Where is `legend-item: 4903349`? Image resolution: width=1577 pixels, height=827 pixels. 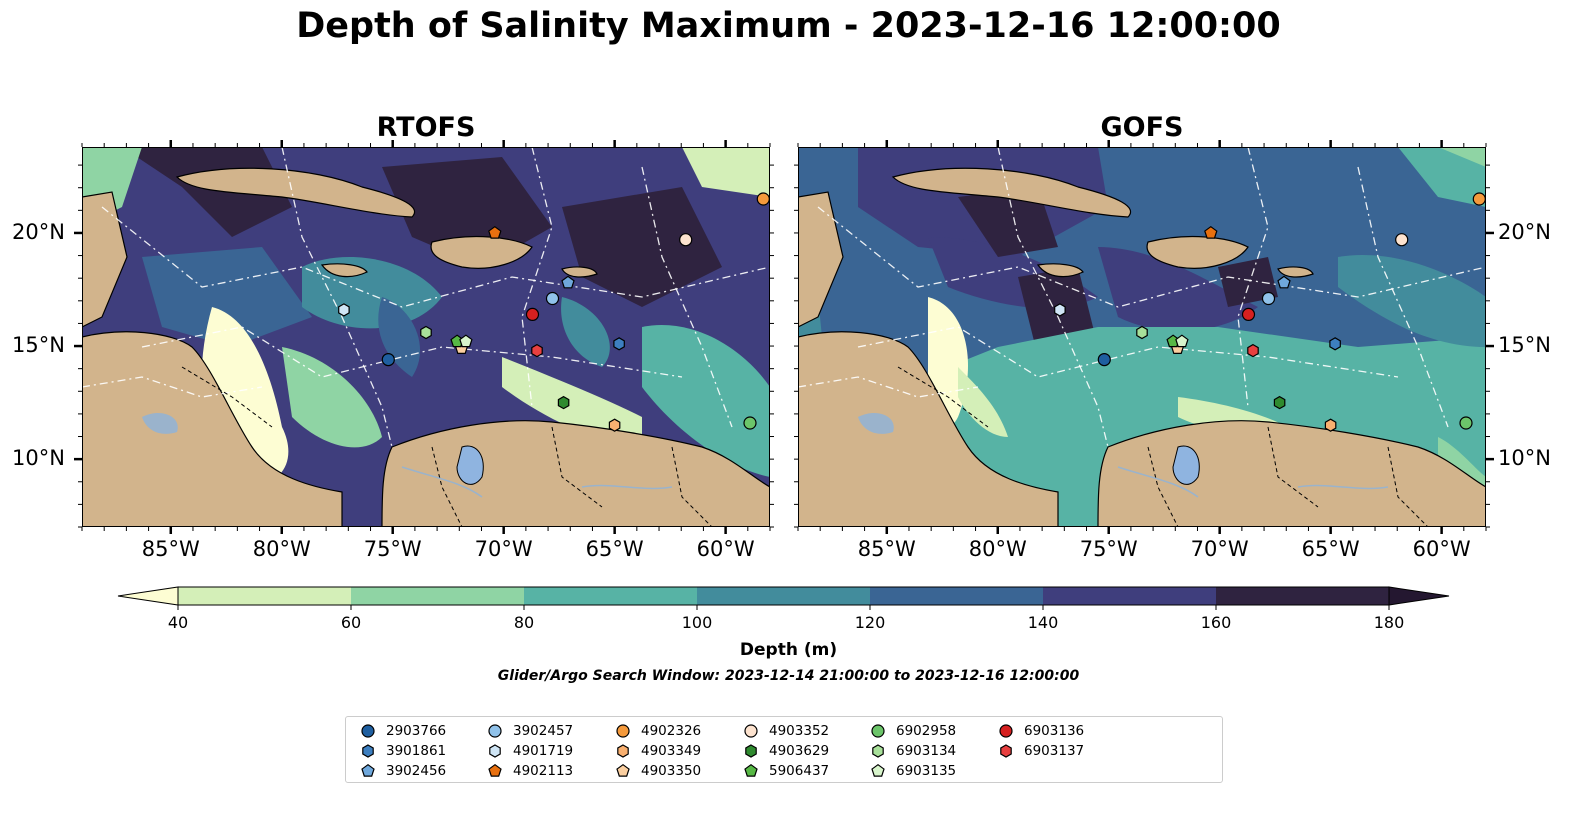 legend-item: 4903349 is located at coordinates (658, 751).